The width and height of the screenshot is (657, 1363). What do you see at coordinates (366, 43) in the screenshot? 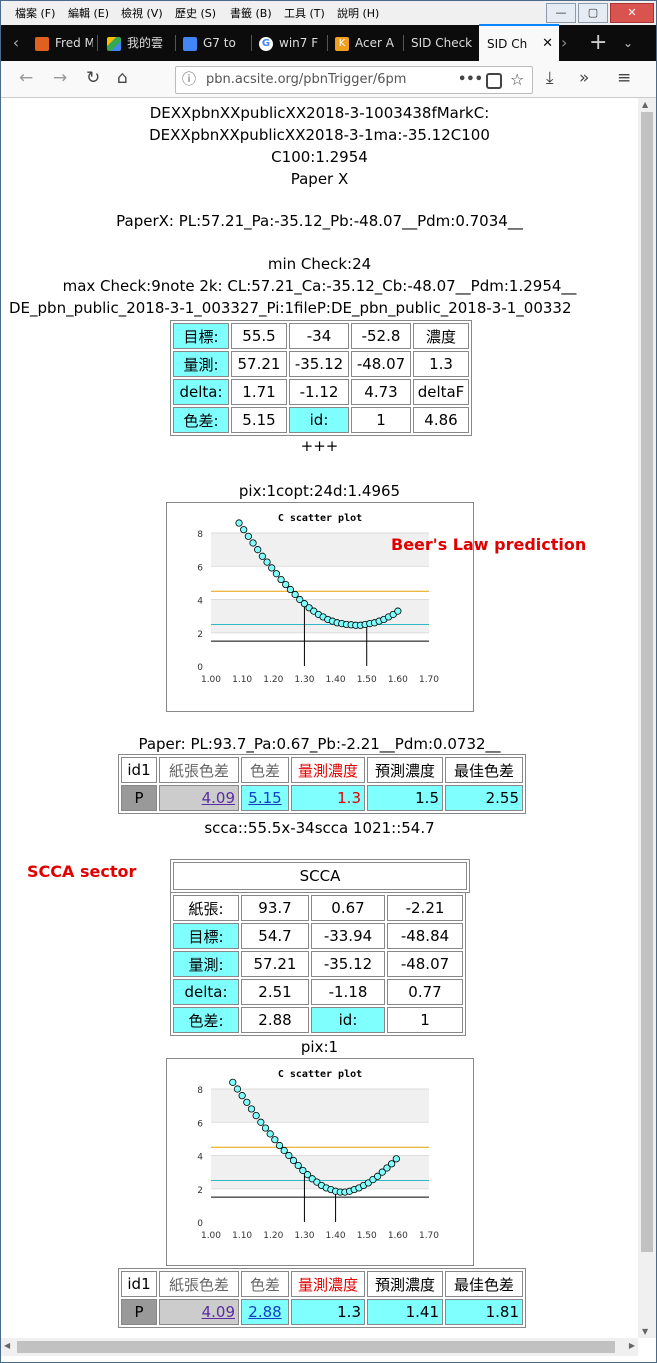
I see `tab-acer: K Acer A` at bounding box center [366, 43].